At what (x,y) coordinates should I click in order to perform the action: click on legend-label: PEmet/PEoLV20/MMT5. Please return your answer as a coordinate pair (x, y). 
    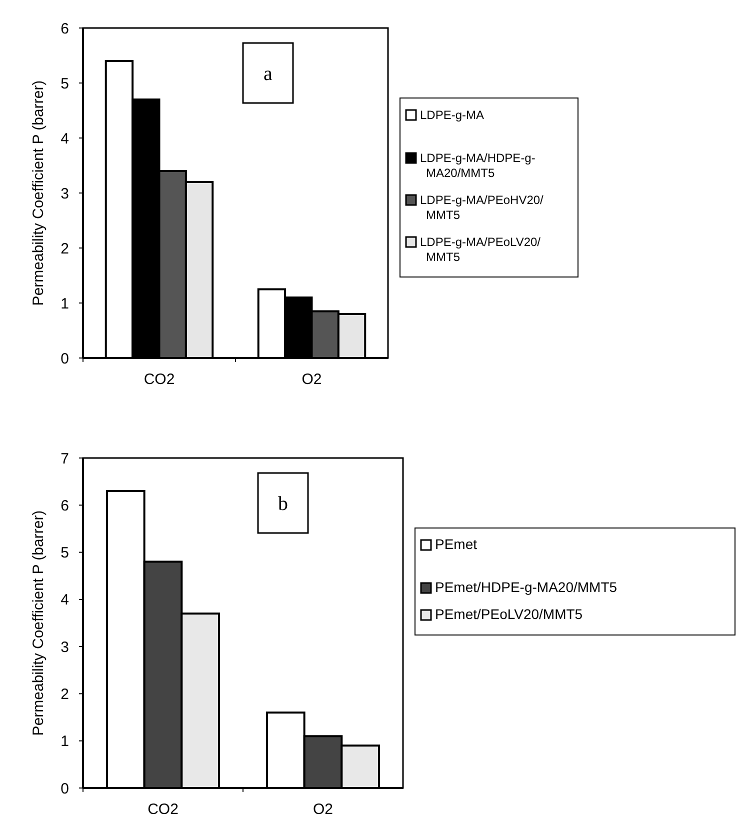
    Looking at the image, I should click on (509, 614).